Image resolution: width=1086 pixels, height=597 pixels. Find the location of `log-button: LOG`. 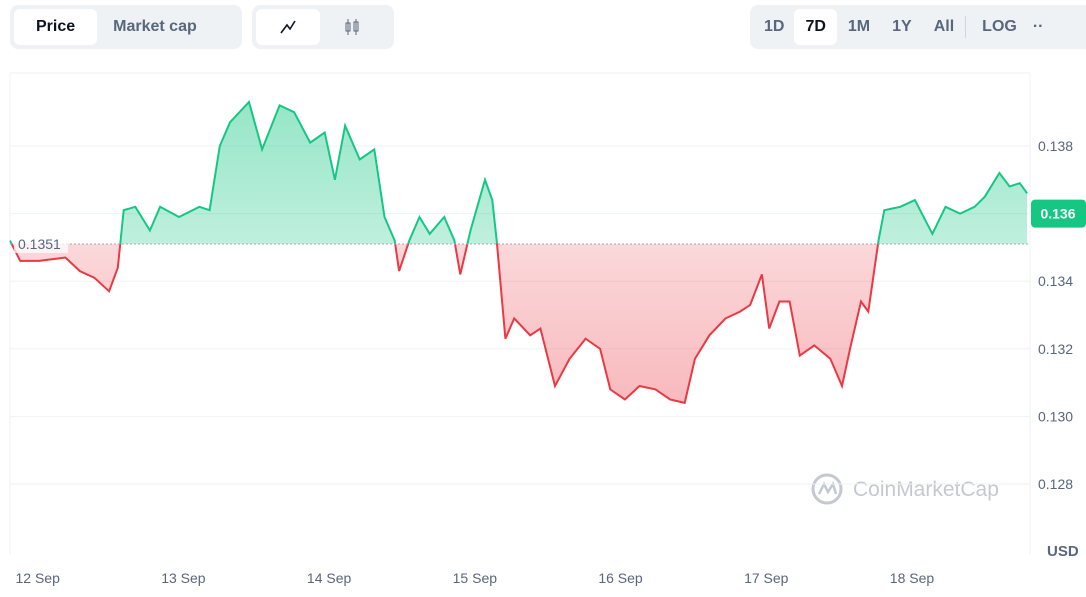

log-button: LOG is located at coordinates (999, 26).